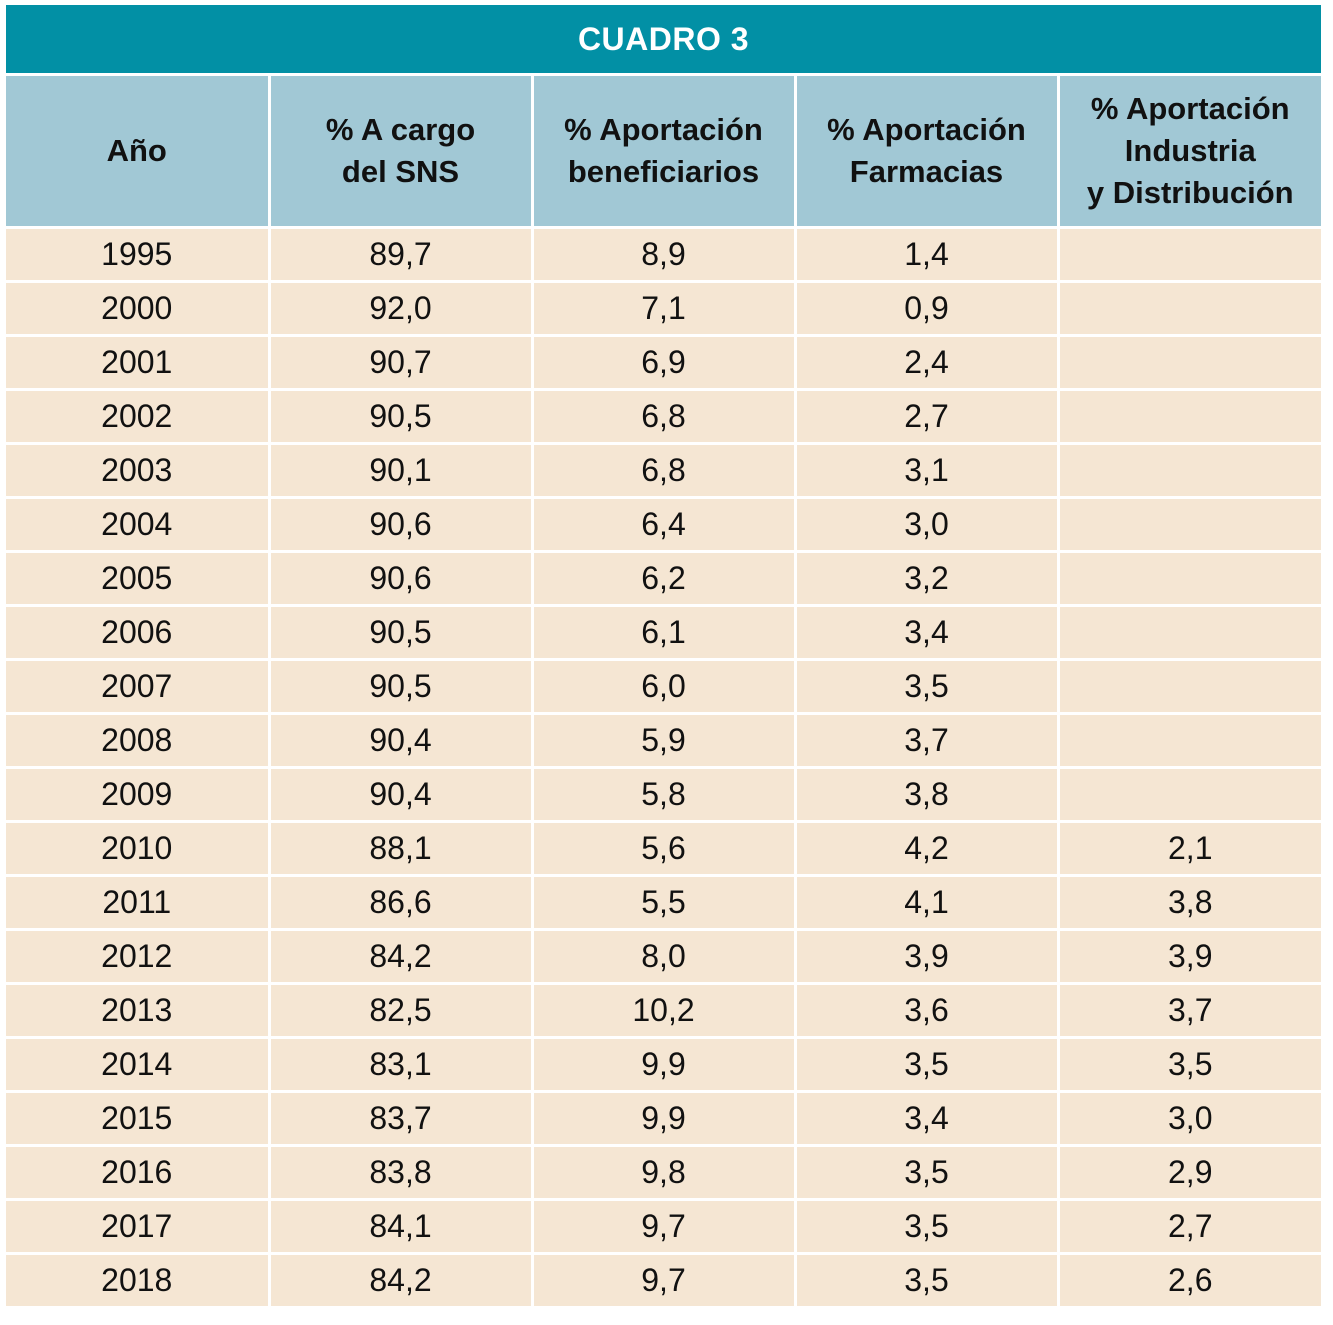 This screenshot has width=1333, height=1325. Describe the element at coordinates (138, 471) in the screenshot. I see `cell-ano: 2003` at that location.